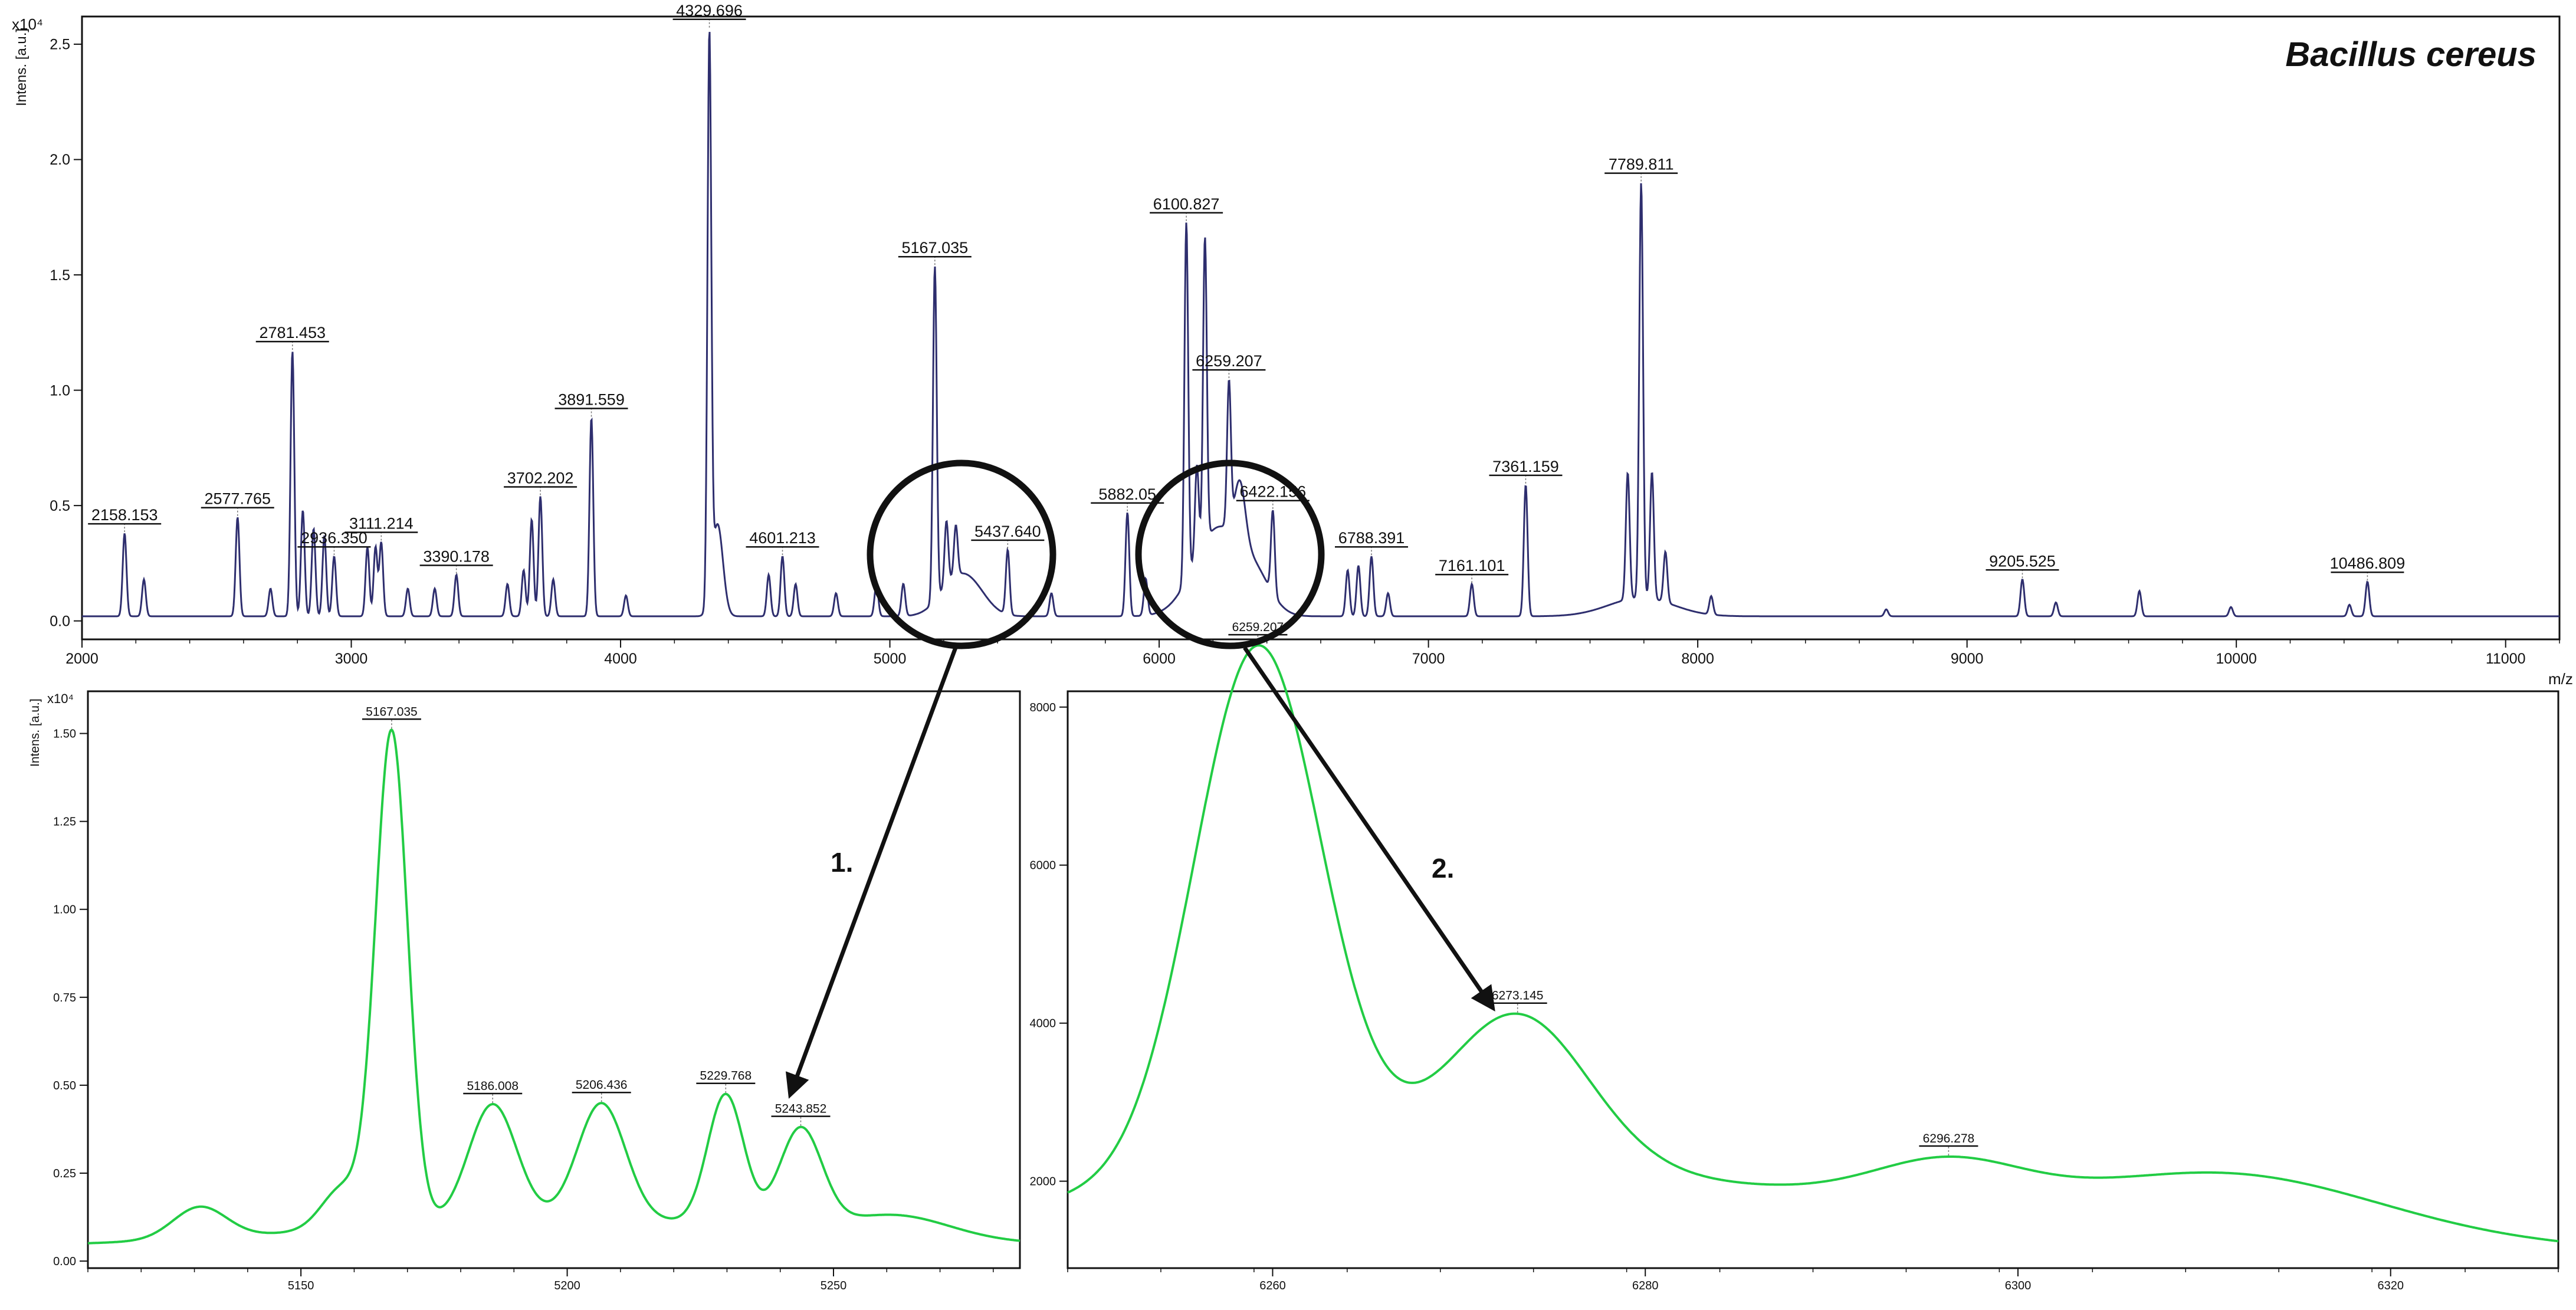  I want to click on peak-label: 2577.765, so click(237, 503).